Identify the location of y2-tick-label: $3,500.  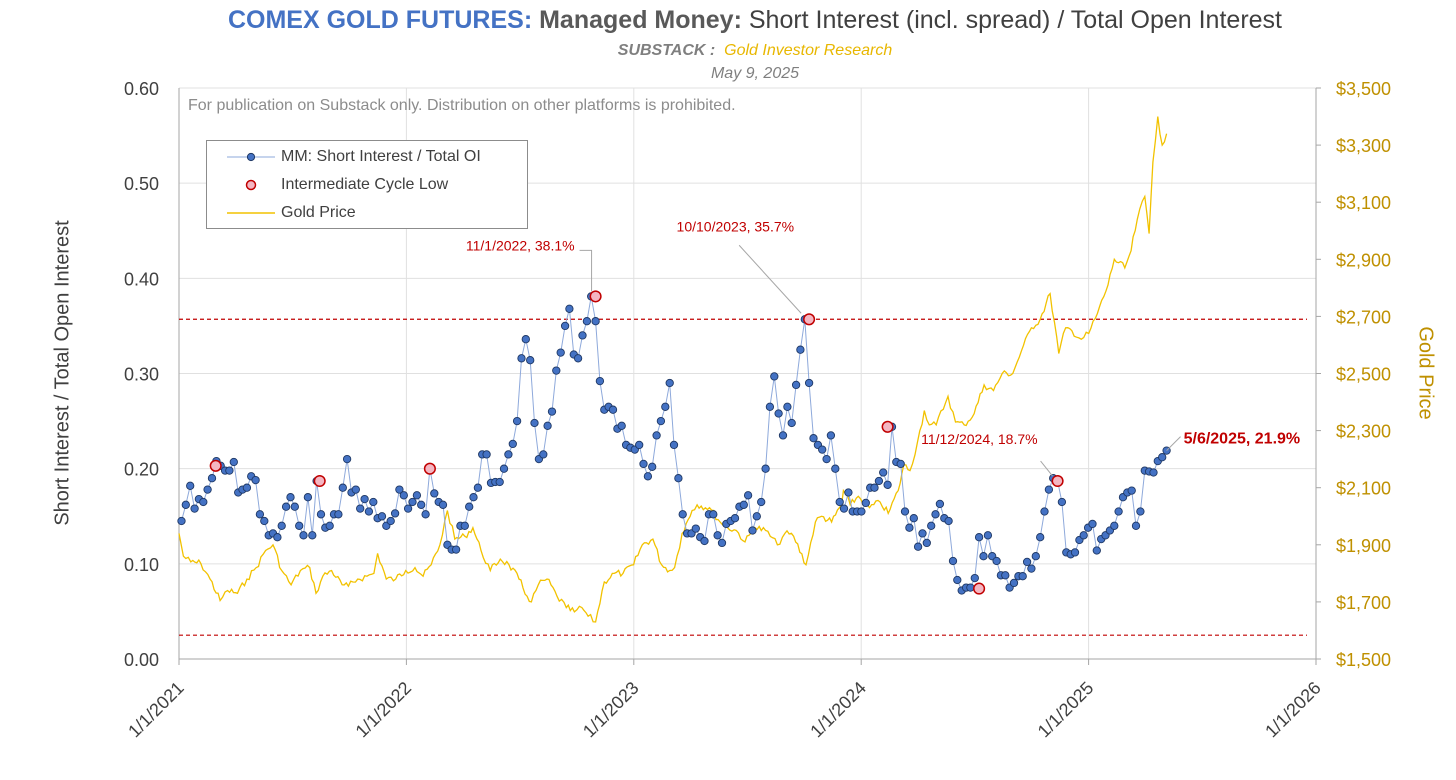
(1363, 89).